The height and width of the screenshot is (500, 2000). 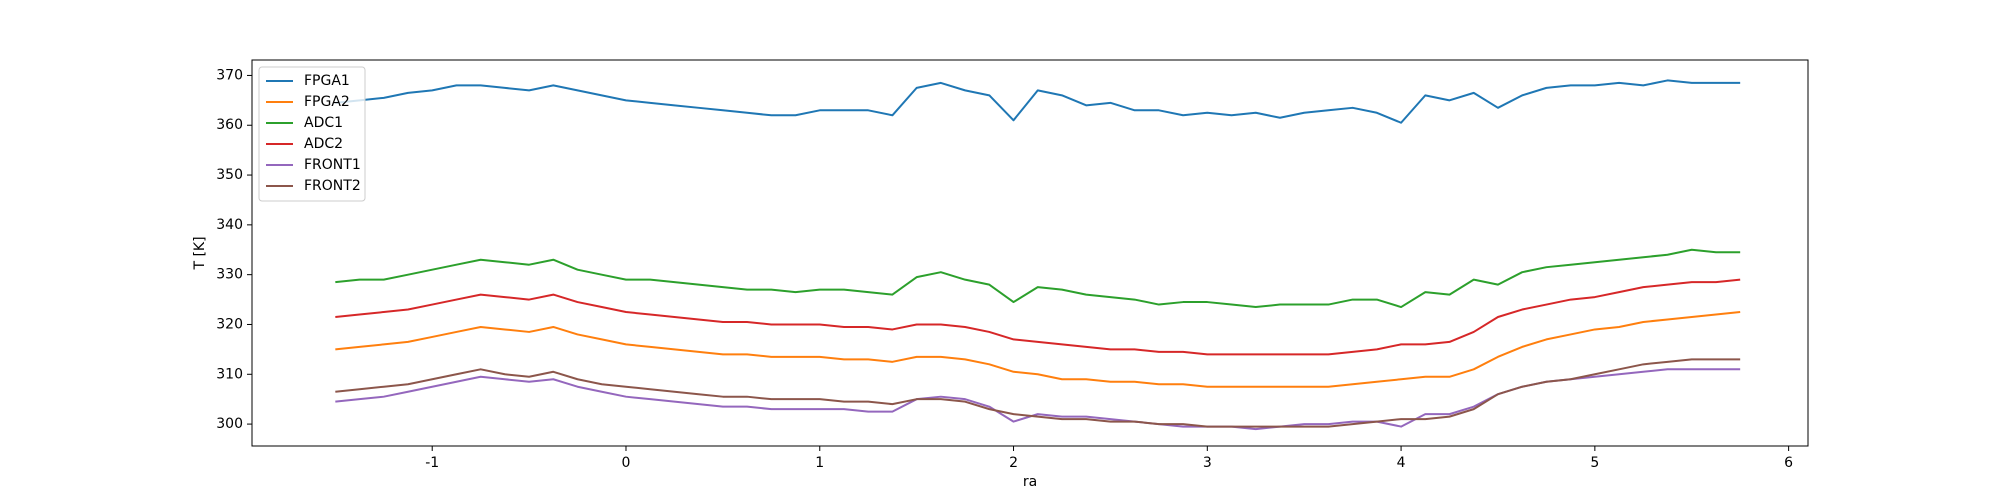 What do you see at coordinates (229, 324) in the screenshot?
I see `y-tick-label: 320` at bounding box center [229, 324].